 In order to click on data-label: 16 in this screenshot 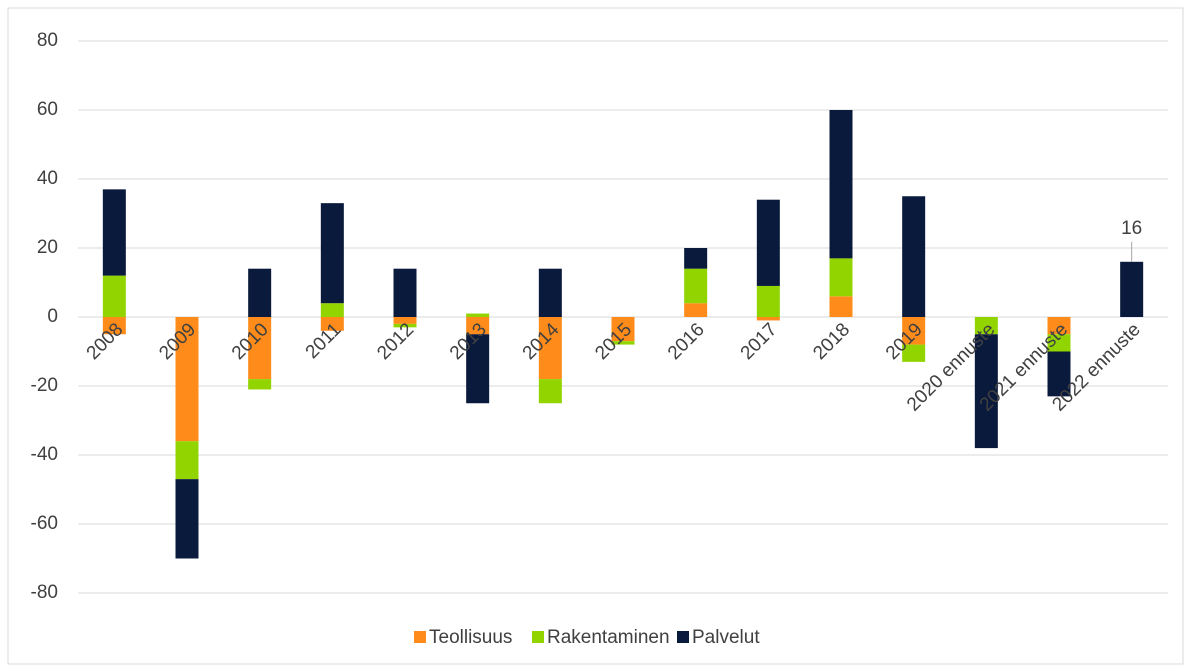, I will do `click(1131, 228)`.